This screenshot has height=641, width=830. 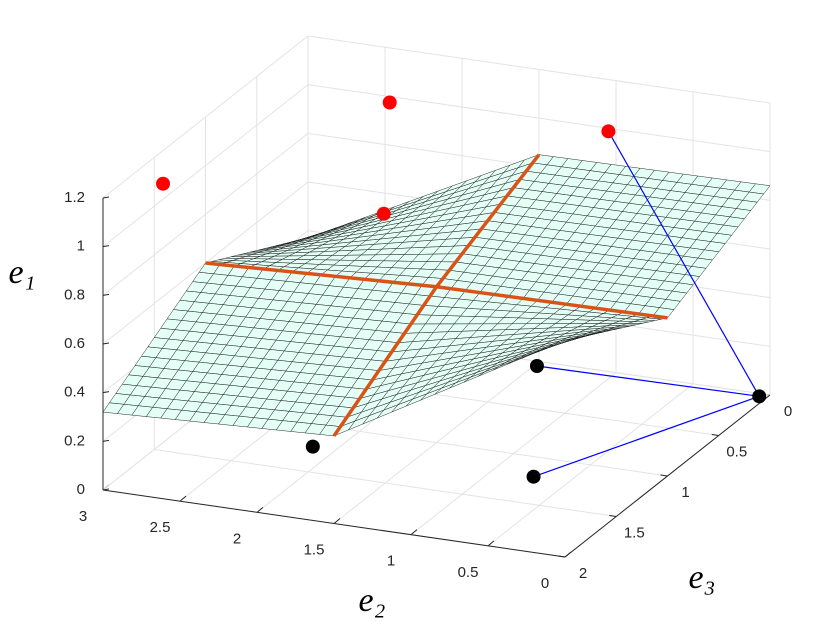 What do you see at coordinates (702, 577) in the screenshot?
I see `y-axis-label: e₃` at bounding box center [702, 577].